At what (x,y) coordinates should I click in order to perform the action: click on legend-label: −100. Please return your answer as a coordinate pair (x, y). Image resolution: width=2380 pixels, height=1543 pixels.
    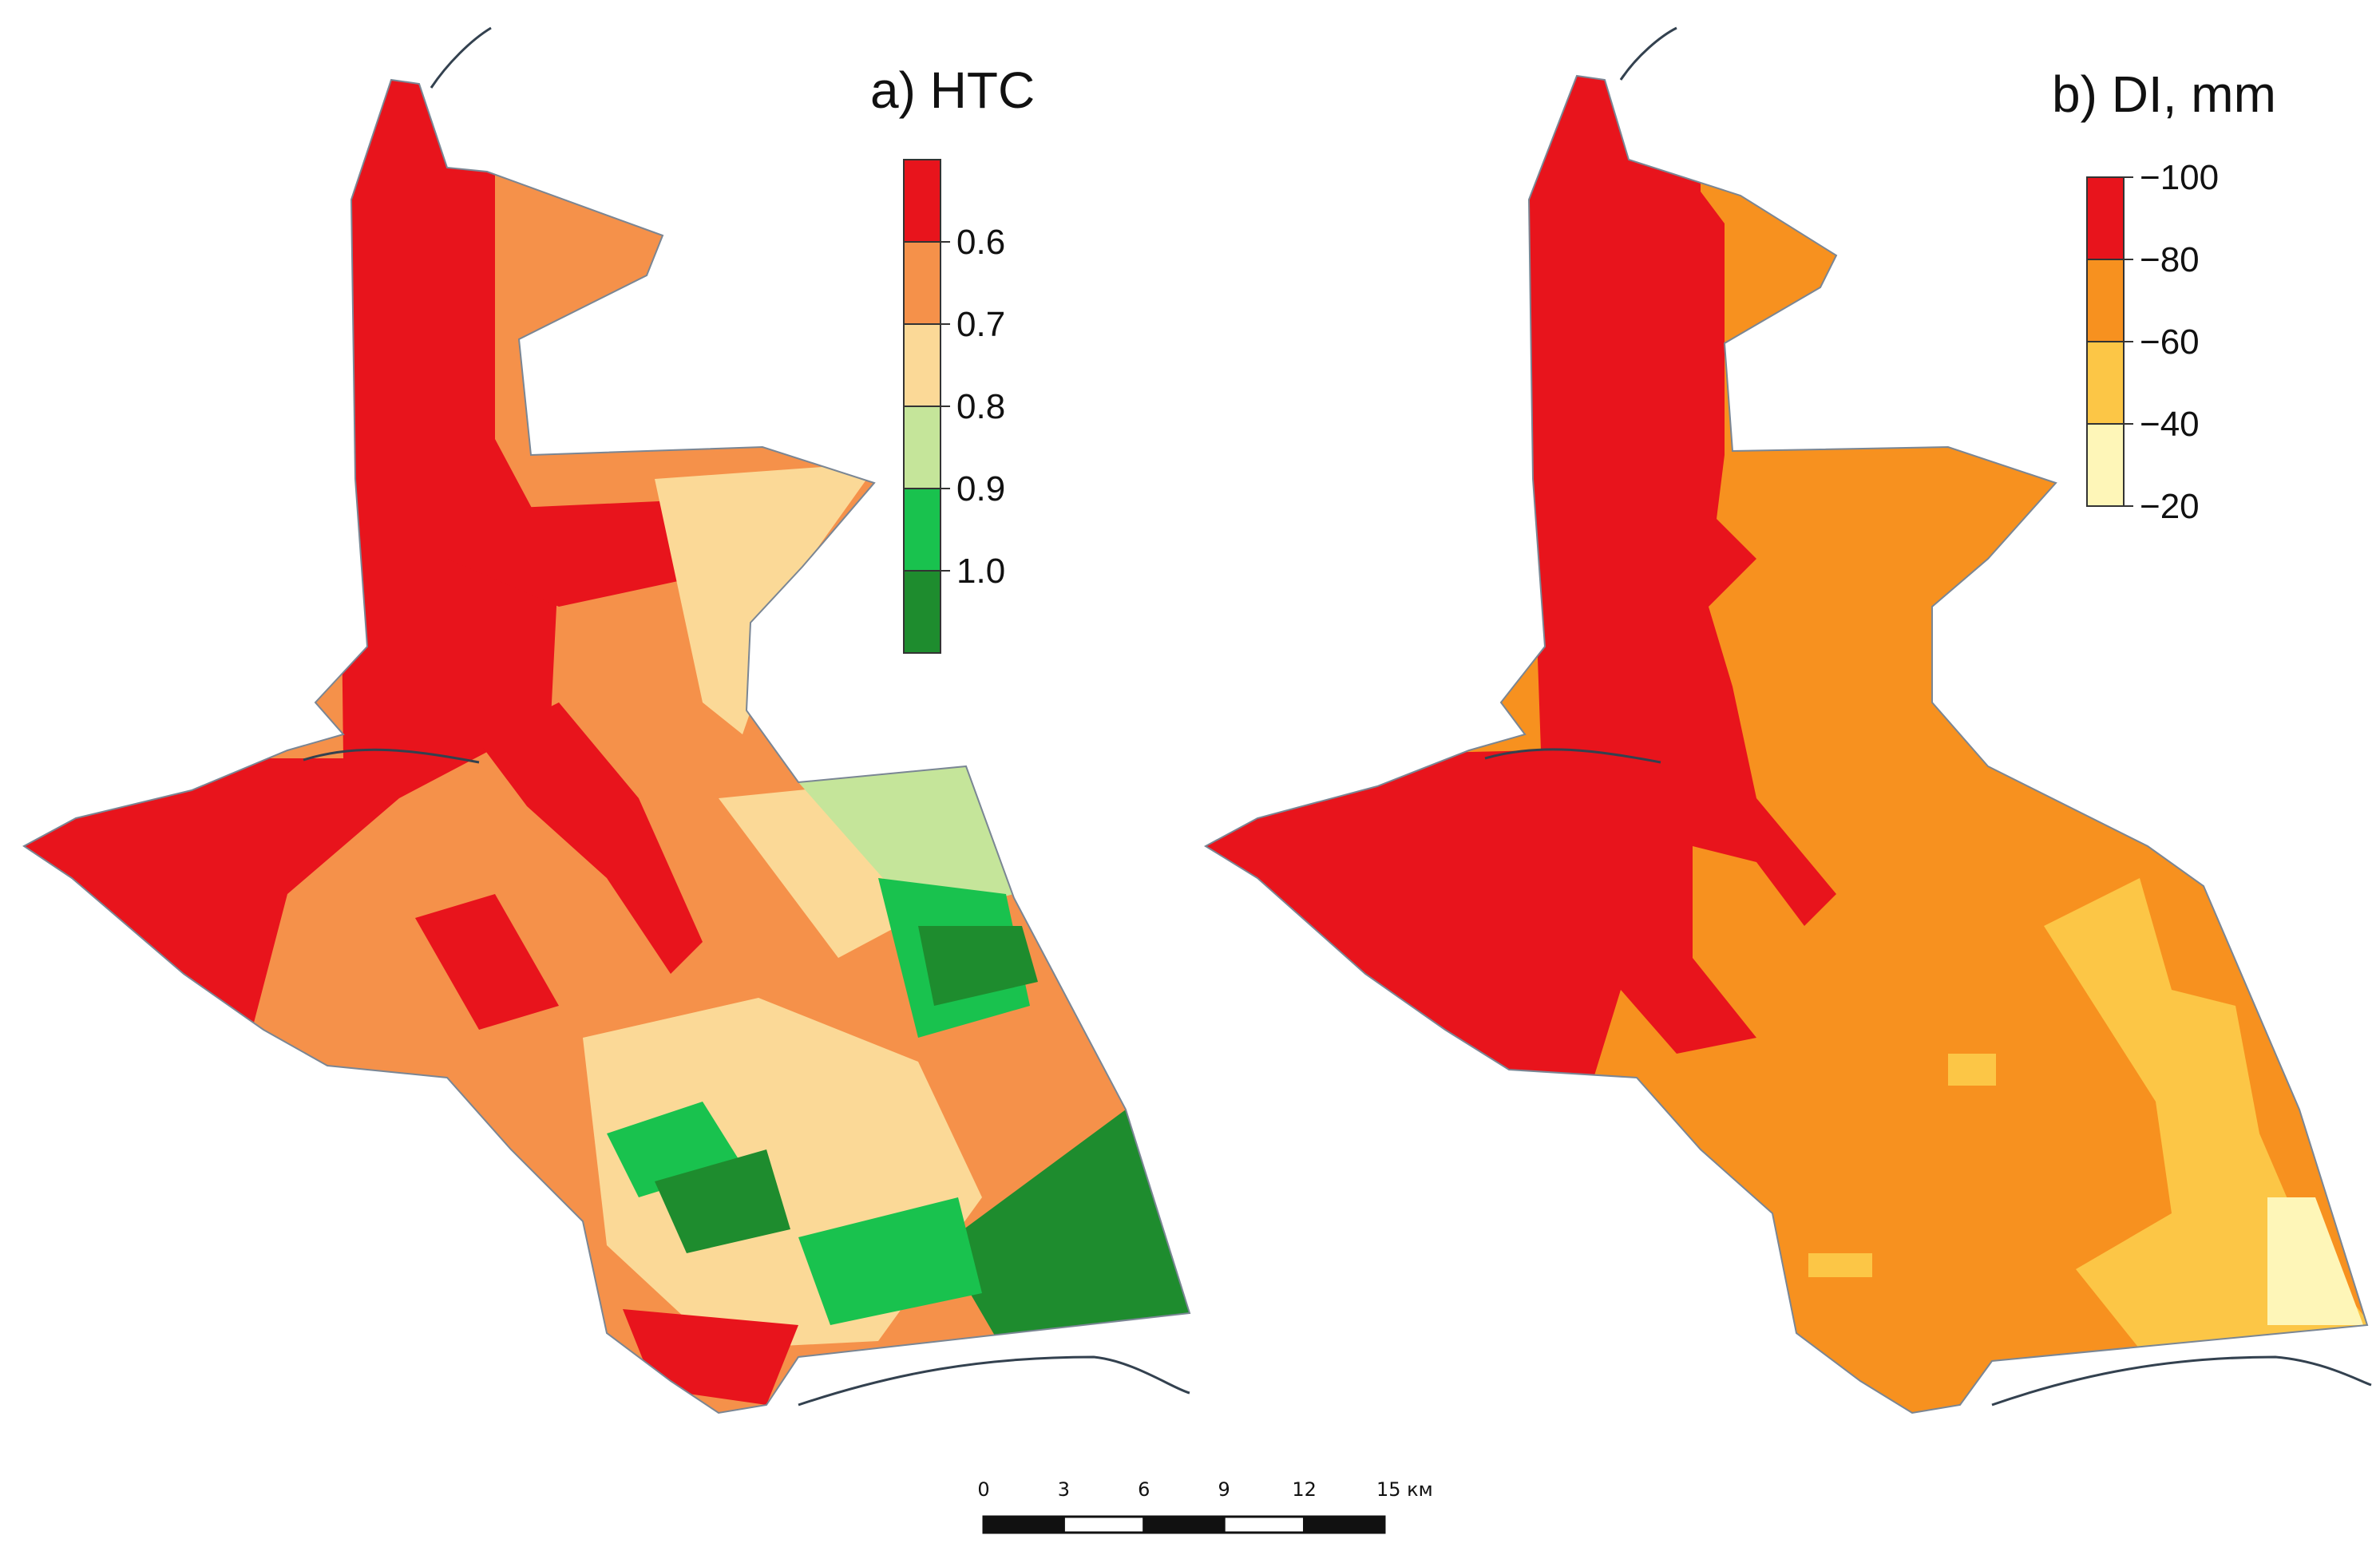
    Looking at the image, I should click on (2179, 177).